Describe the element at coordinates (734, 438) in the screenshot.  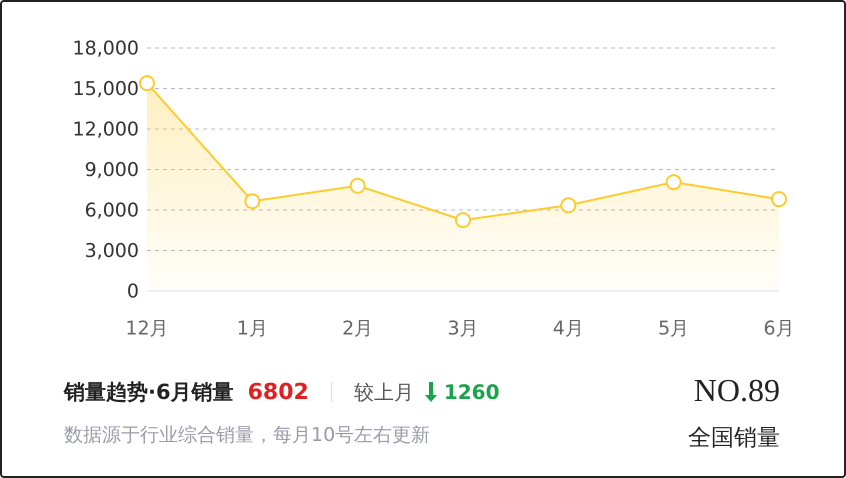
I see `text: 全国销量` at that location.